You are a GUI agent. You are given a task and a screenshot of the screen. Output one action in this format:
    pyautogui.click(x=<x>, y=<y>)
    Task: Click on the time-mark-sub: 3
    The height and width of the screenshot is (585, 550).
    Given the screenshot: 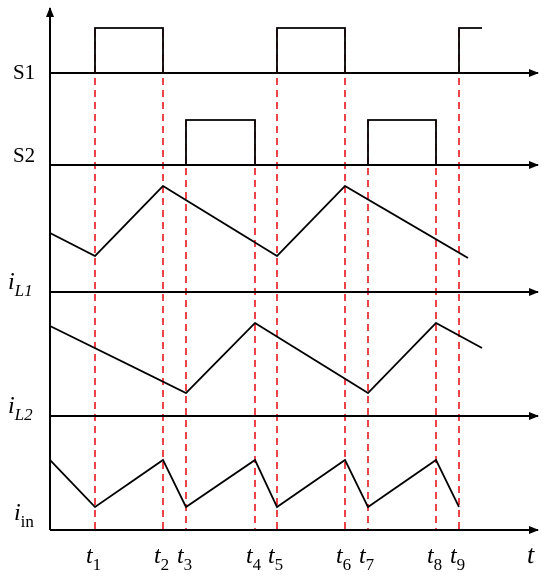 What is the action you would take?
    pyautogui.click(x=188, y=564)
    